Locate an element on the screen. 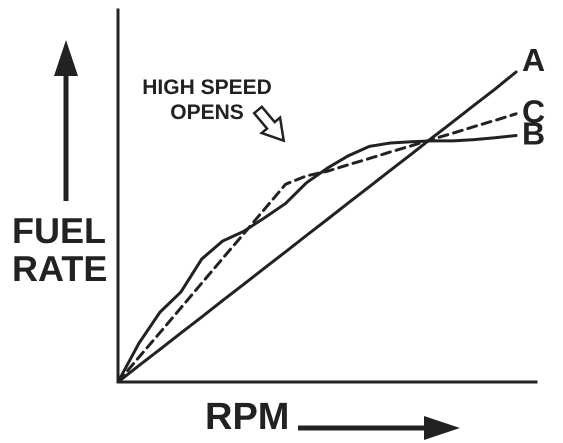 The width and height of the screenshot is (563, 443). annotation: HIGH SPEED OPENS is located at coordinates (207, 100).